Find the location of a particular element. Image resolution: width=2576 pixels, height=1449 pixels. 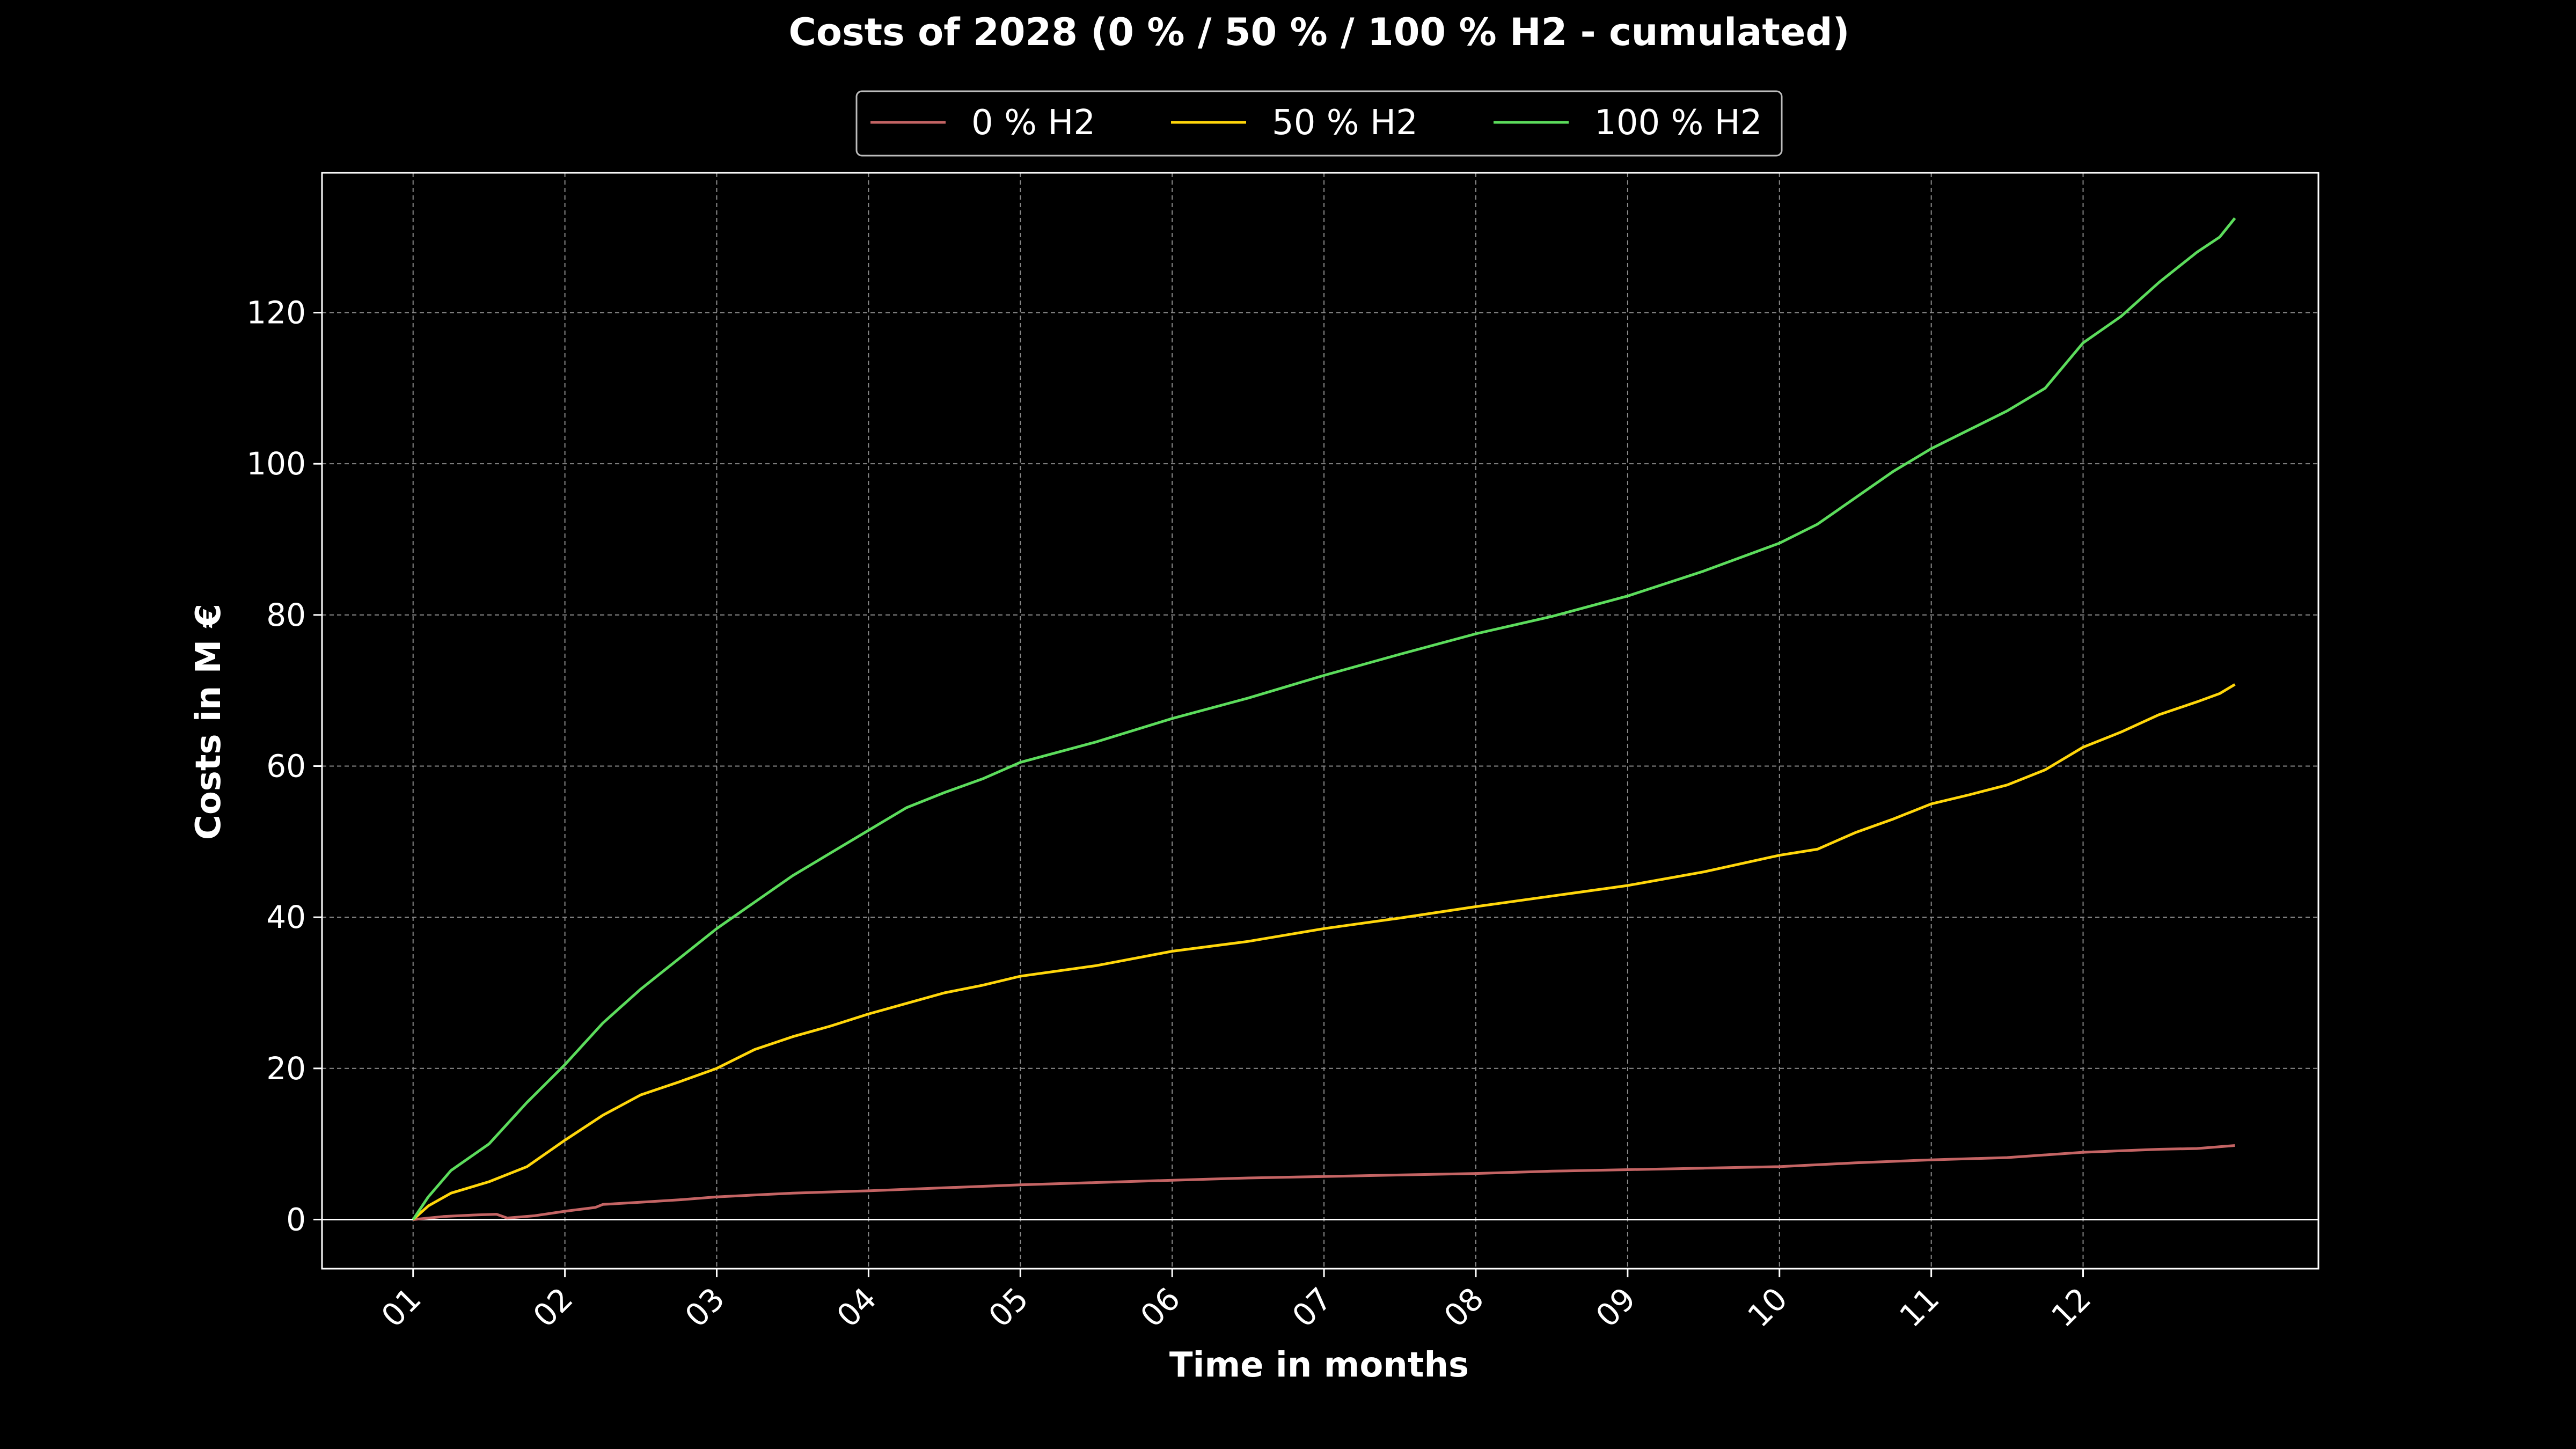

legend-label-0-h2: 0 % H2 is located at coordinates (1033, 123).